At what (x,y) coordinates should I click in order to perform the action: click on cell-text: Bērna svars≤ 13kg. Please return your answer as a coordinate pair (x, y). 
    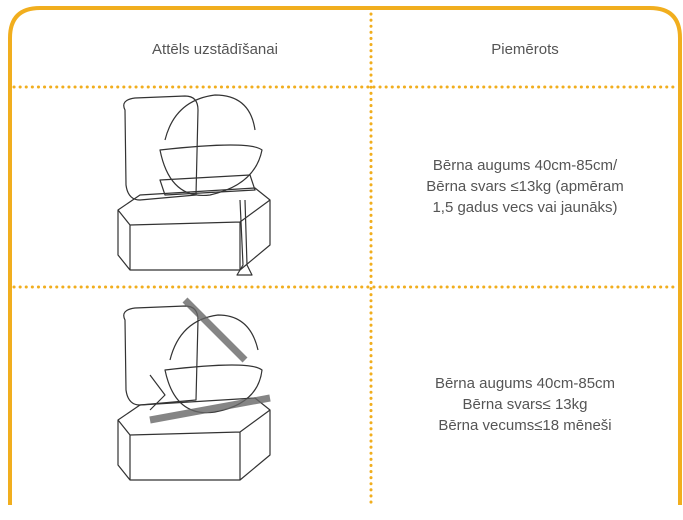
    Looking at the image, I should click on (525, 404).